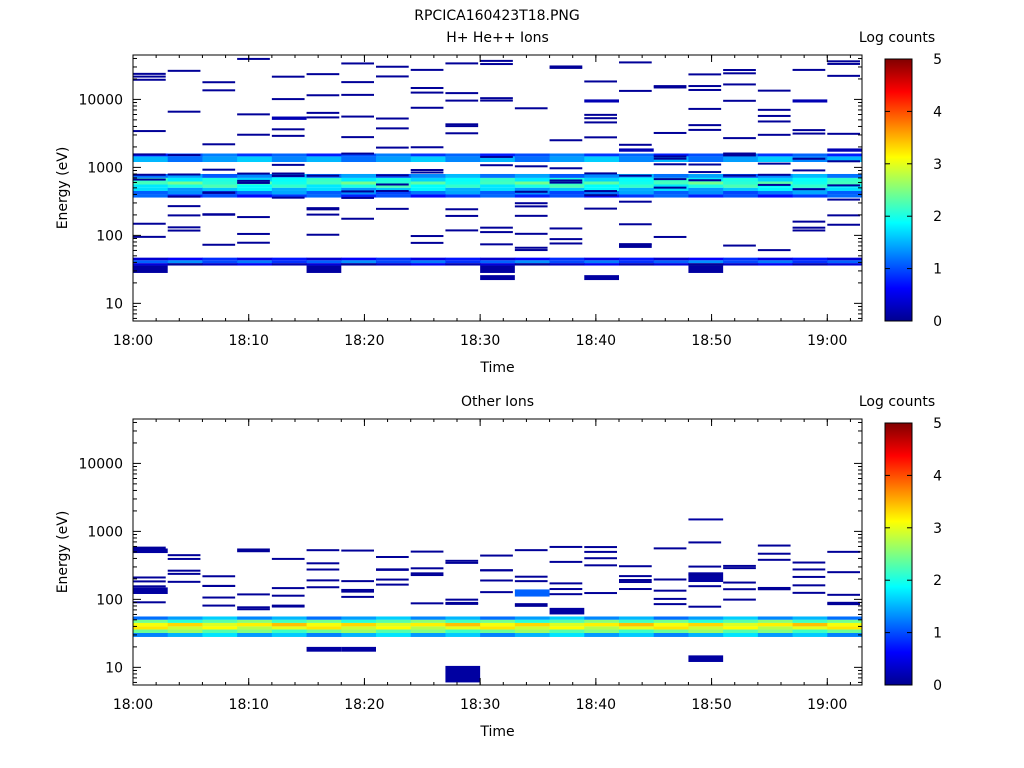  I want to click on x-tick-label: 18:40, so click(596, 705).